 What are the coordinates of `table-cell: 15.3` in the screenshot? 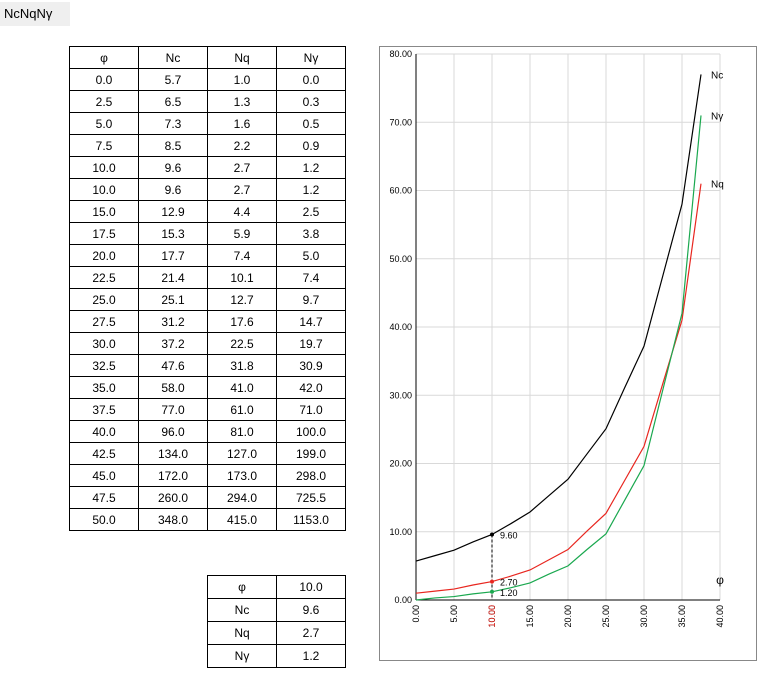 It's located at (173, 233).